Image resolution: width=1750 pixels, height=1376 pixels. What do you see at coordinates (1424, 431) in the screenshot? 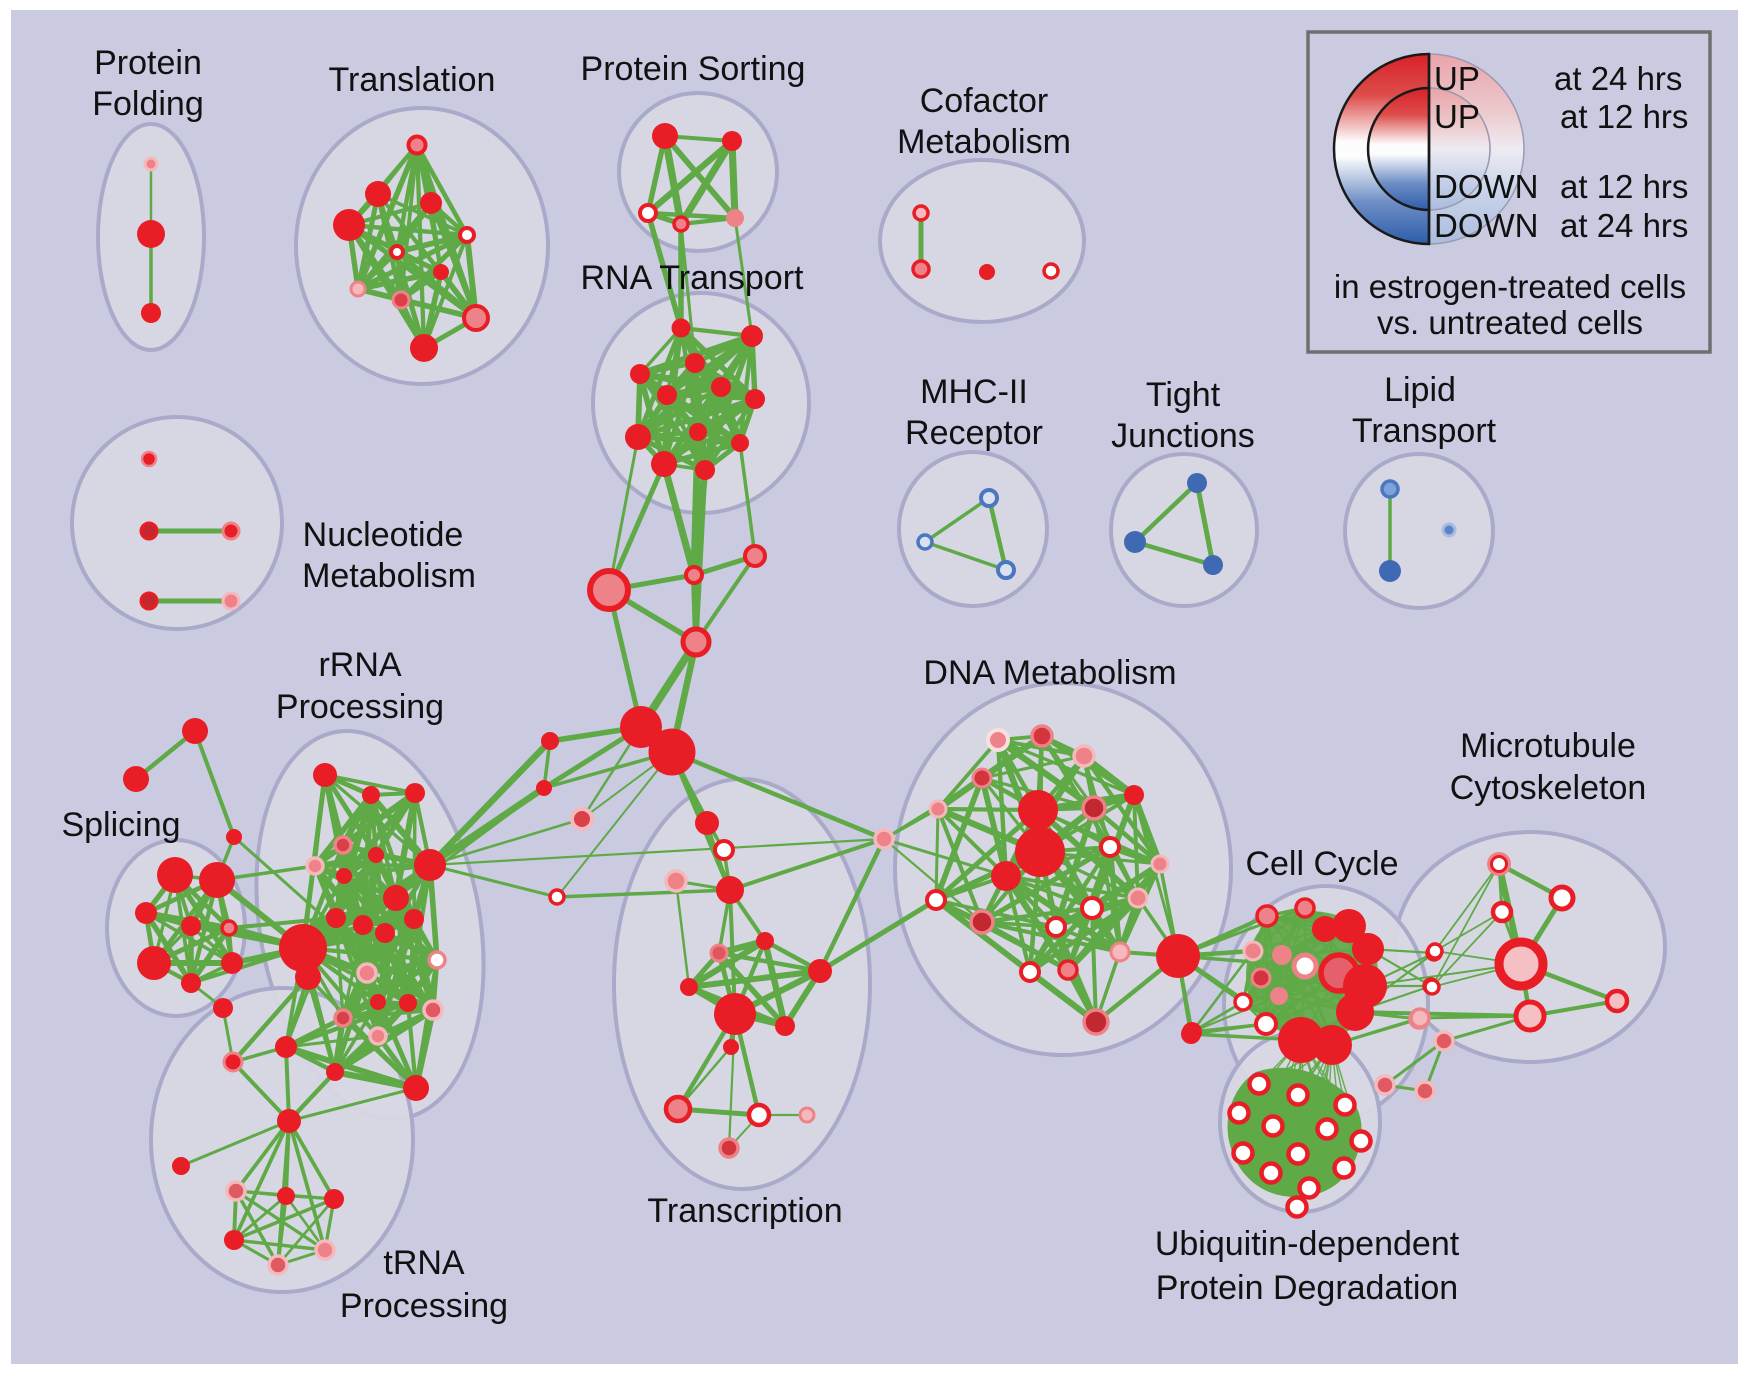
I see `svg-text: Transport` at bounding box center [1424, 431].